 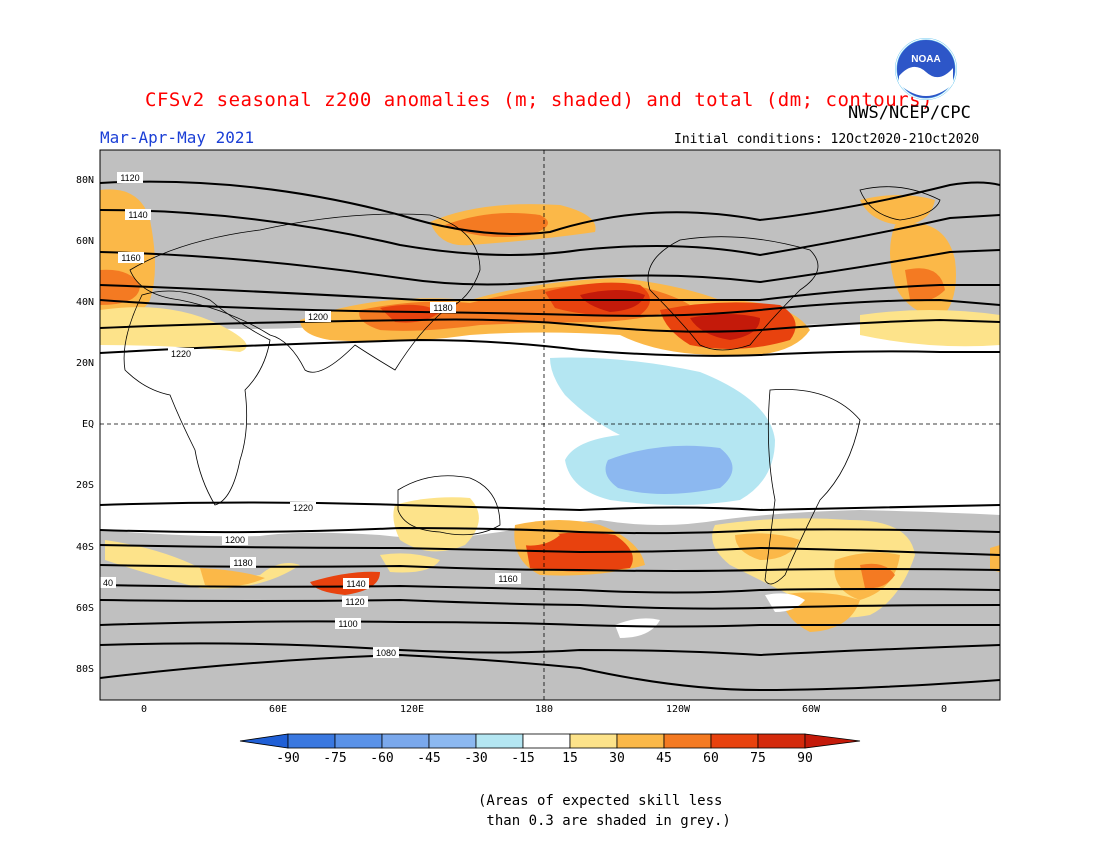 I want to click on colorbar-label: -60, so click(x=382, y=758).